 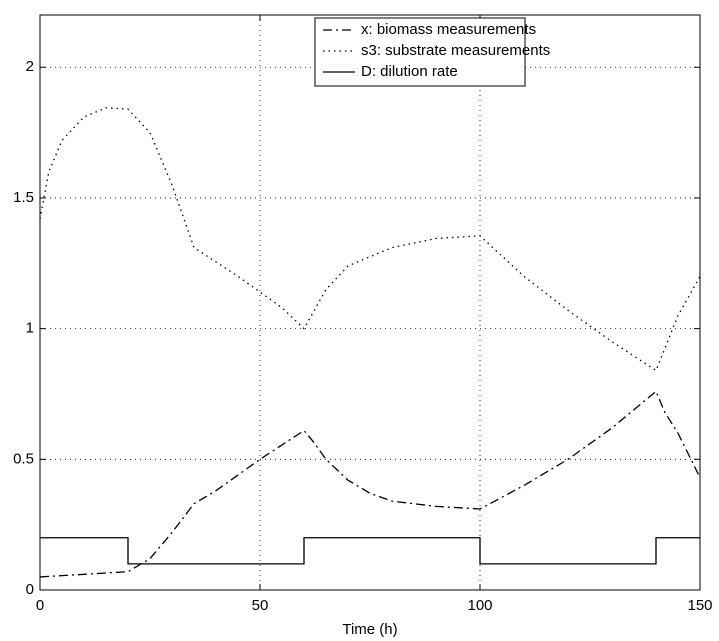 I want to click on y-tick-label: 2, so click(x=30, y=66).